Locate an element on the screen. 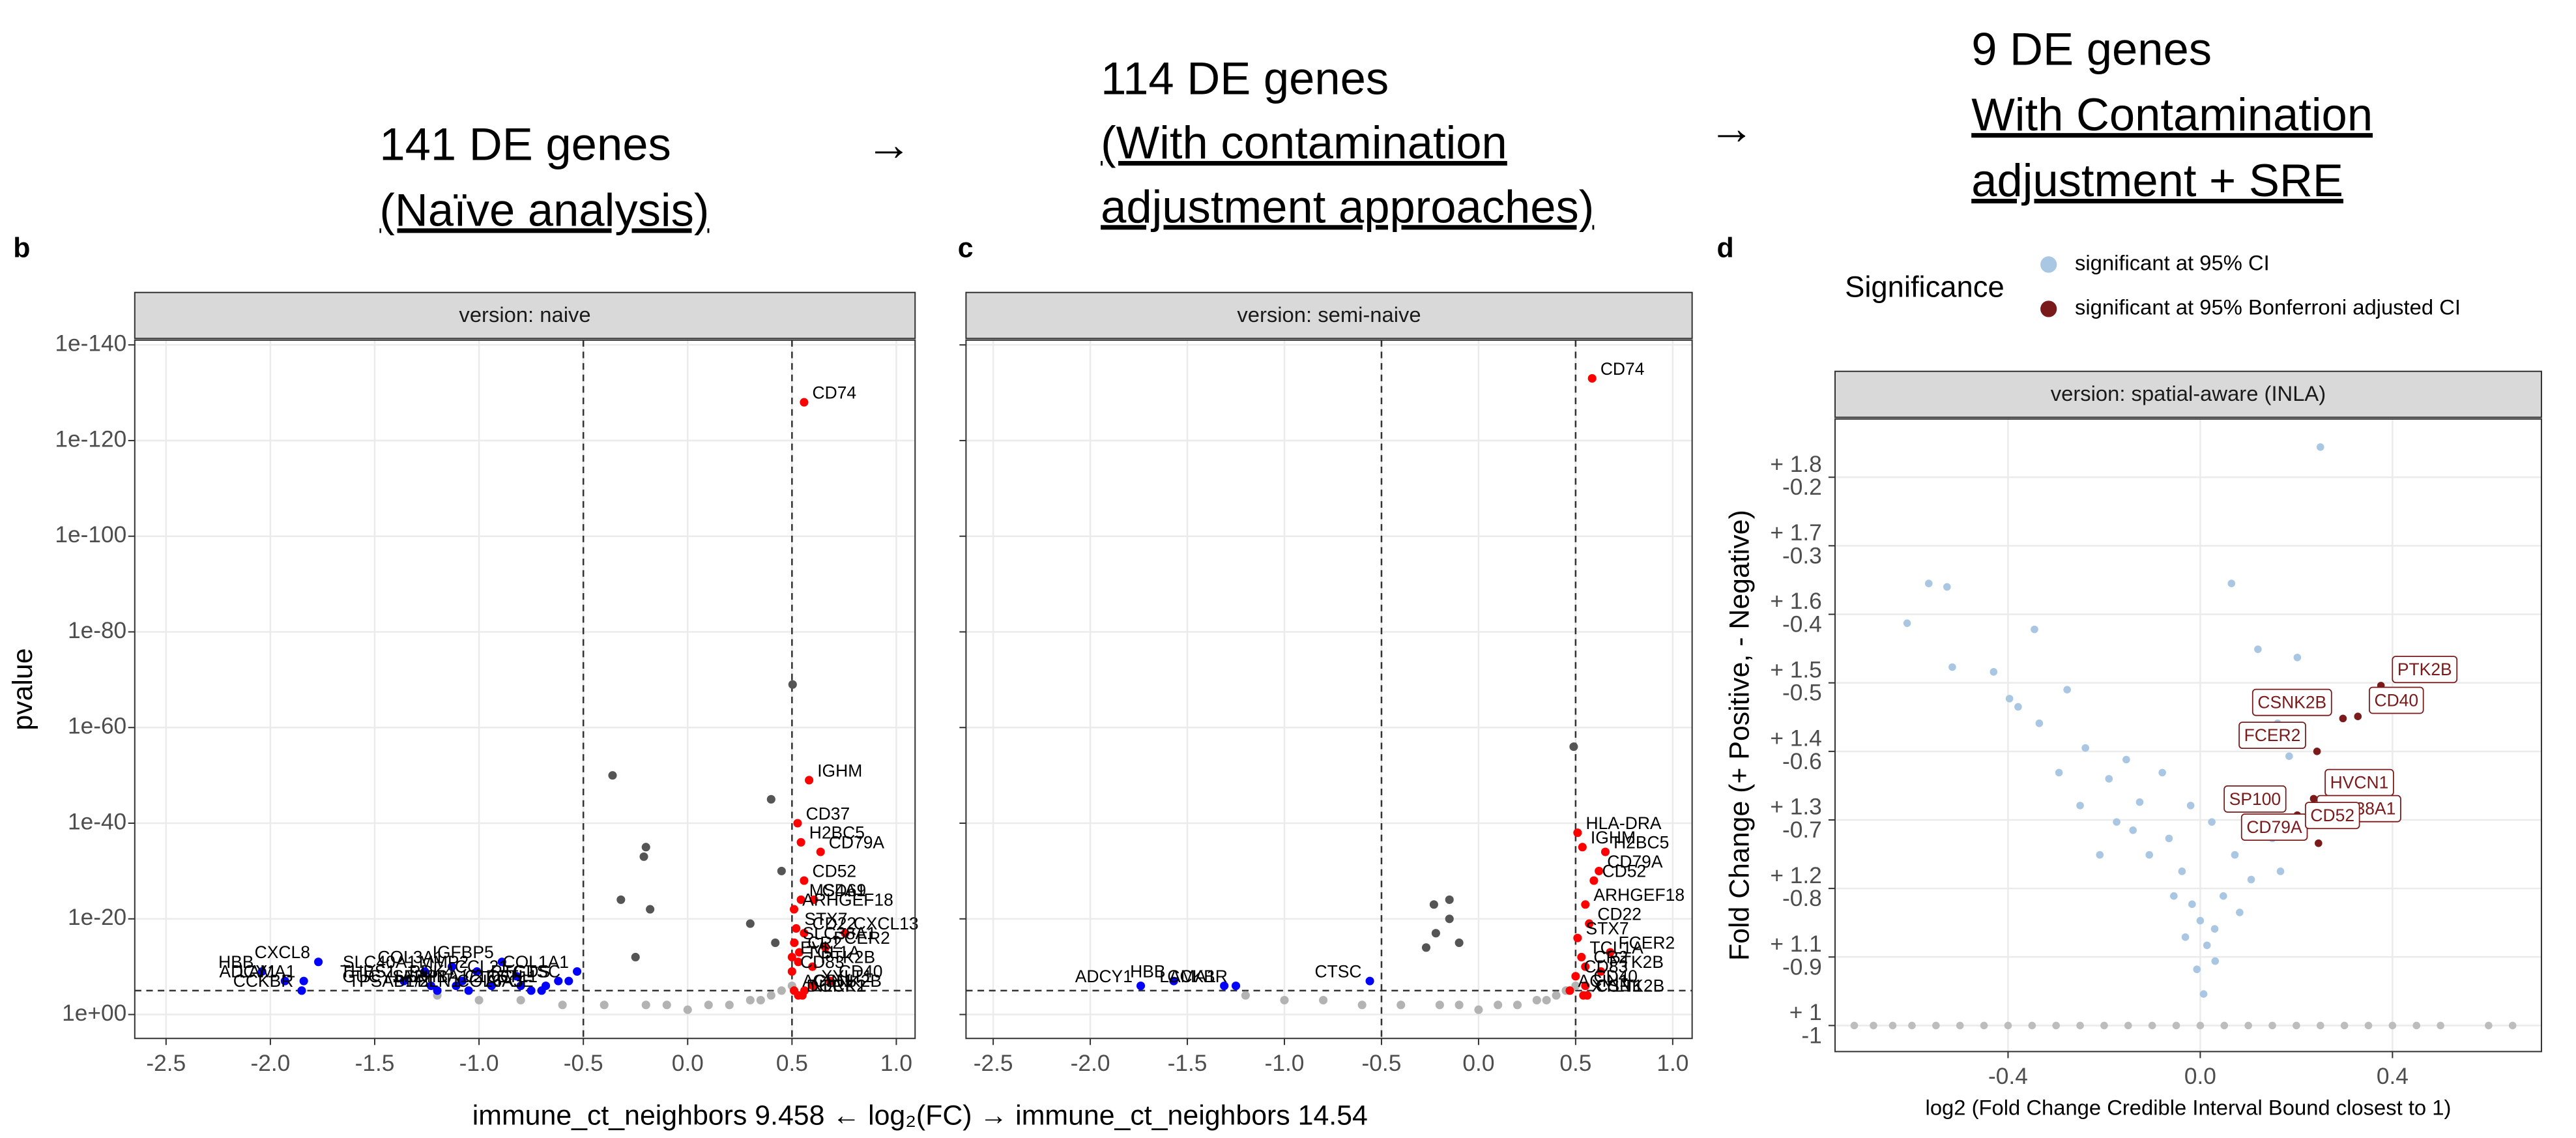 This screenshot has width=2576, height=1138. point-label: CCL21 is located at coordinates (481, 966).